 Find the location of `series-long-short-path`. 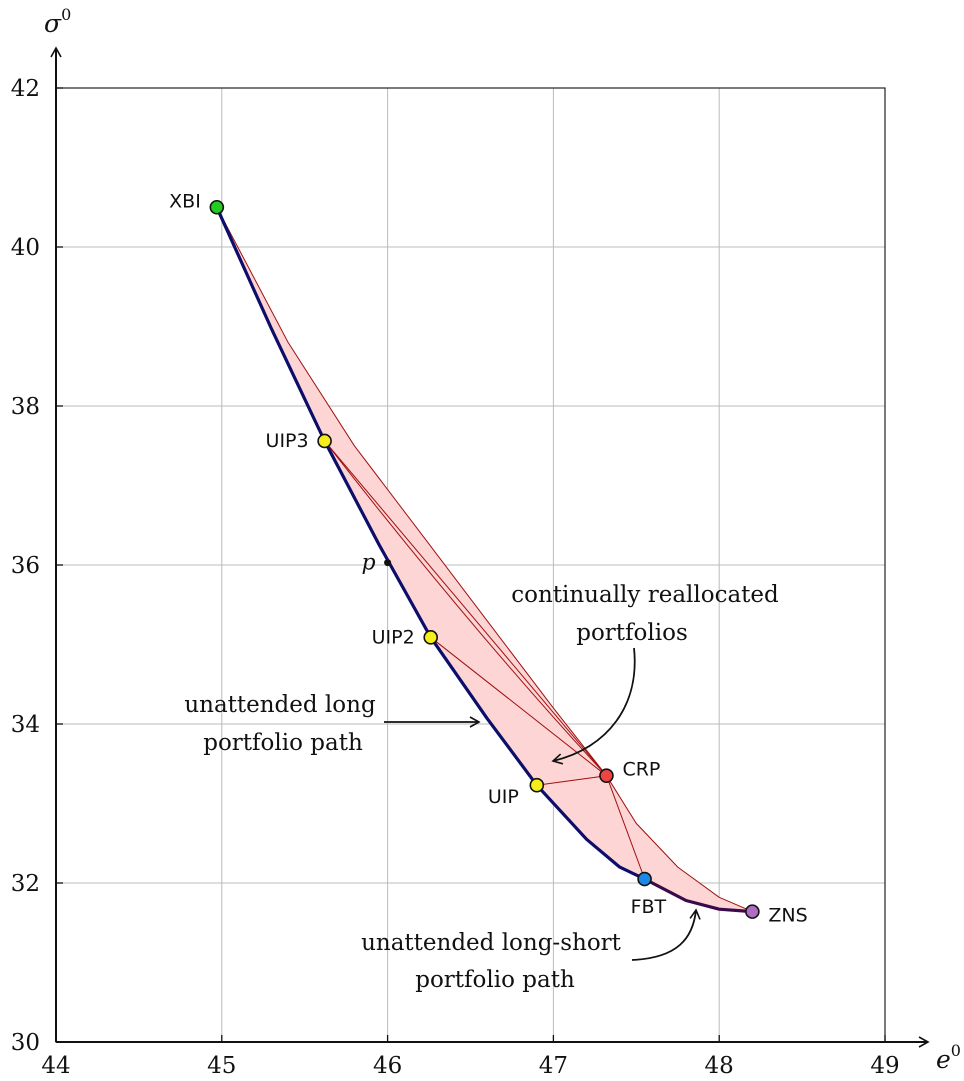

series-long-short-path is located at coordinates (698, 895).